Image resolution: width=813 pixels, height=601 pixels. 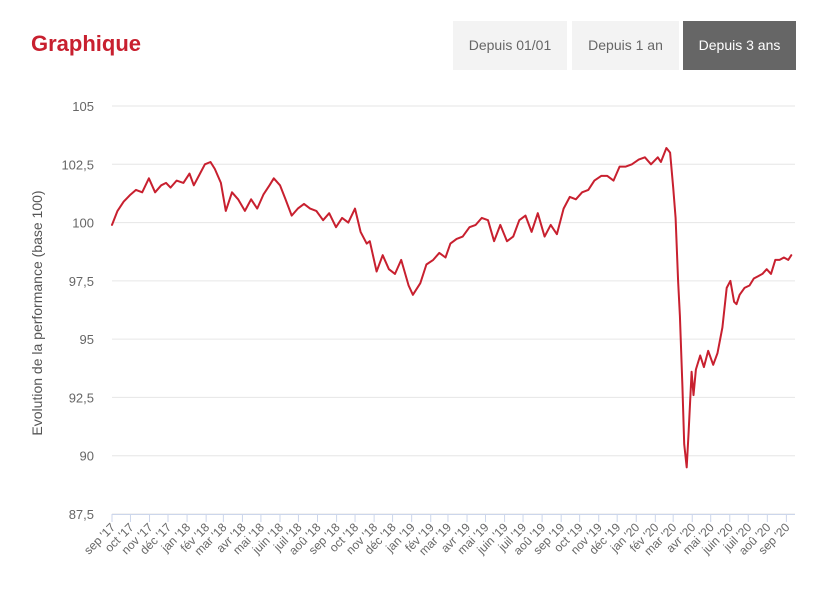 What do you see at coordinates (739, 45) in the screenshot?
I see `tab-since-3-years: Depuis 3 ans` at bounding box center [739, 45].